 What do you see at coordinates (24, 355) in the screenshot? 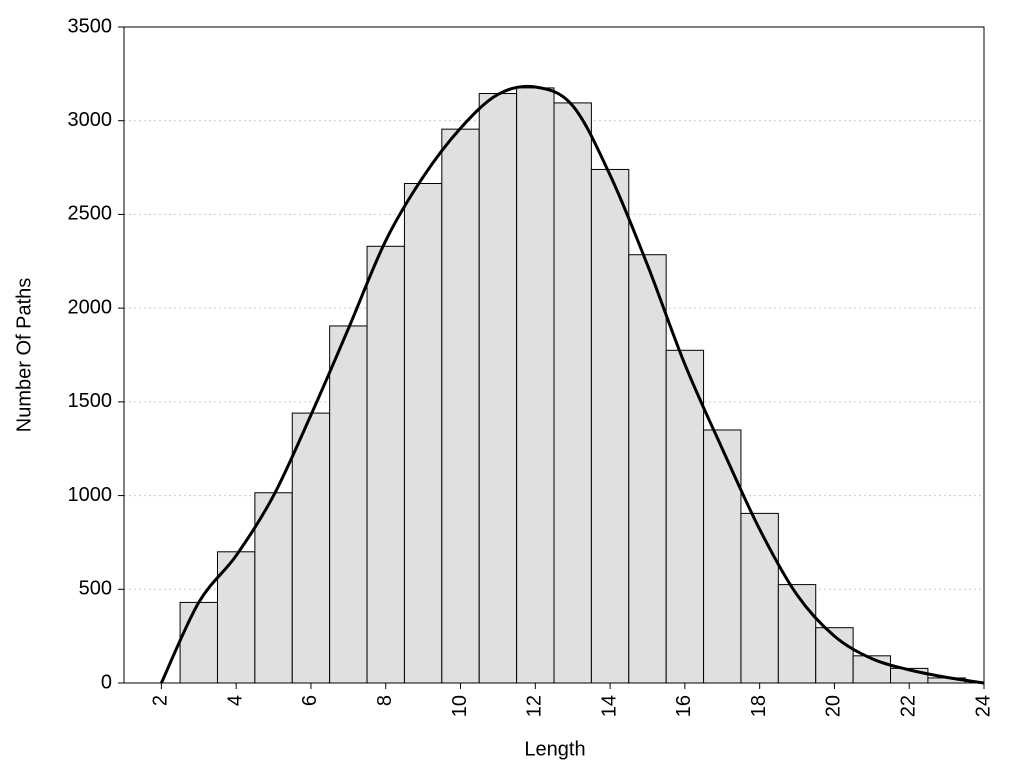
I see `y-axis-label: Number Of Paths` at bounding box center [24, 355].